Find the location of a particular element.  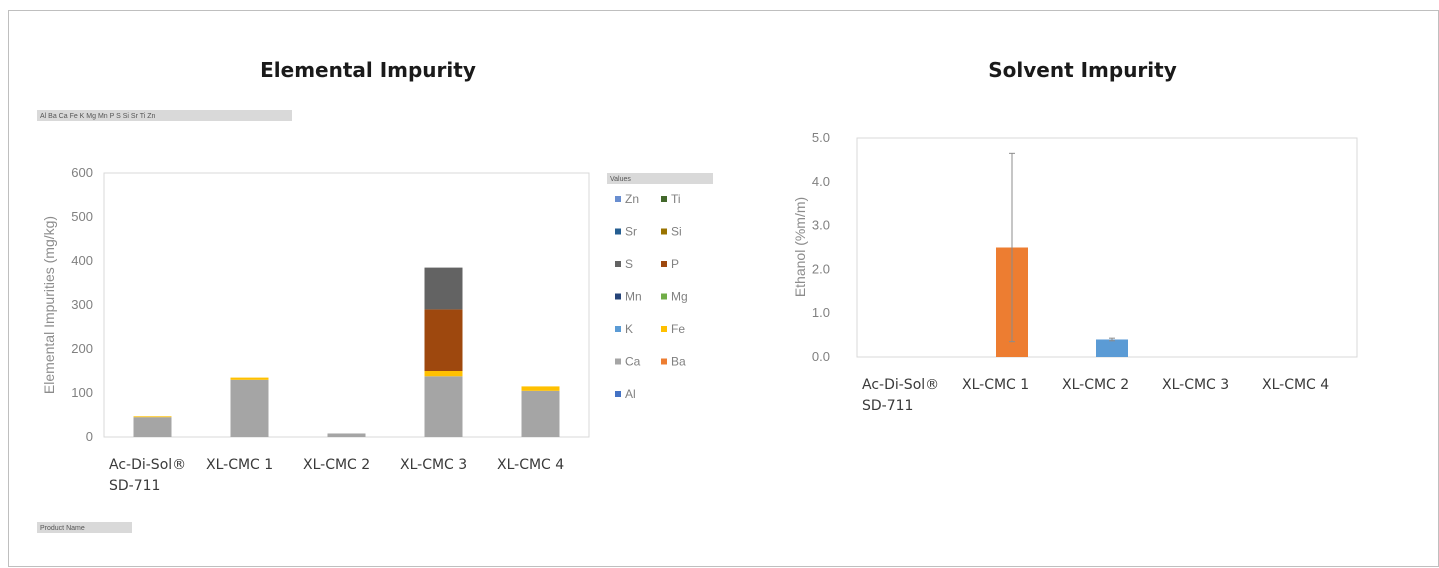

legend-title: Values is located at coordinates (620, 179).